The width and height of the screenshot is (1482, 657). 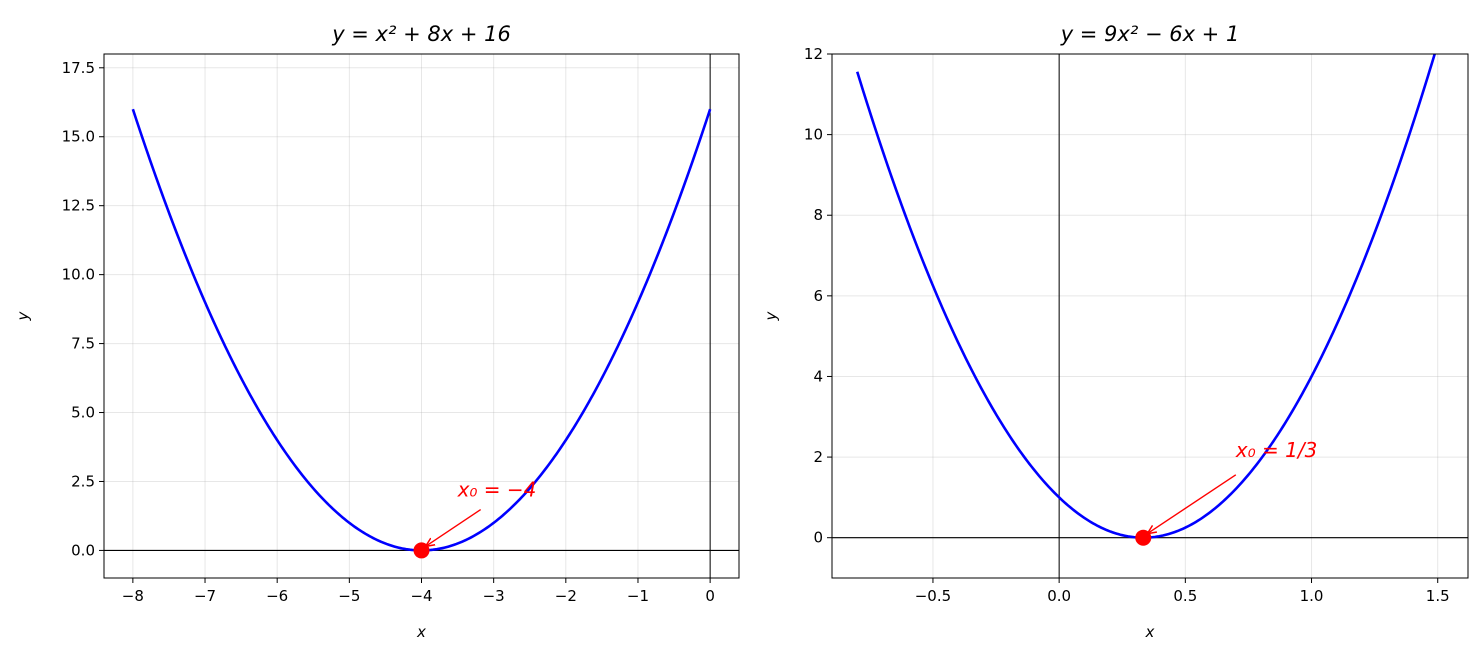 What do you see at coordinates (818, 538) in the screenshot?
I see `y-tick-label: 0` at bounding box center [818, 538].